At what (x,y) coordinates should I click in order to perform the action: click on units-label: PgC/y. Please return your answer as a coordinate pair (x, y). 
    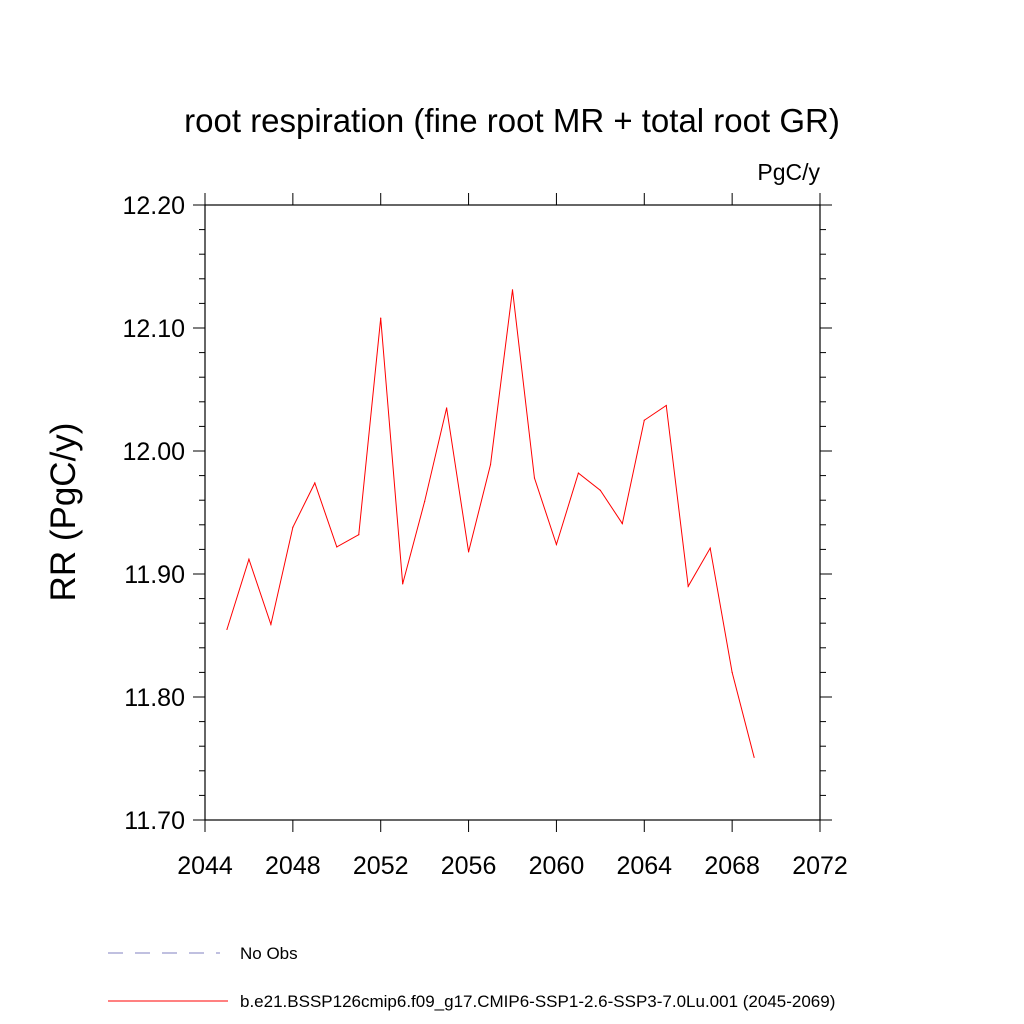
    Looking at the image, I should click on (788, 172).